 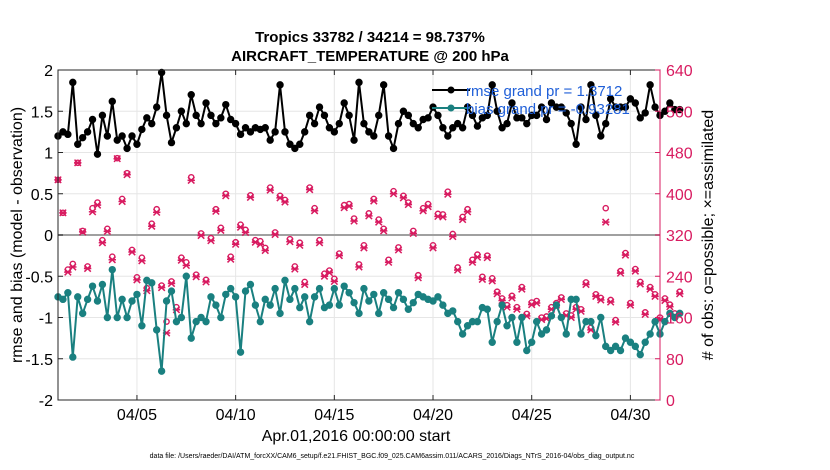 What do you see at coordinates (42, 195) in the screenshot?
I see `y-tick-label-left: 0.5` at bounding box center [42, 195].